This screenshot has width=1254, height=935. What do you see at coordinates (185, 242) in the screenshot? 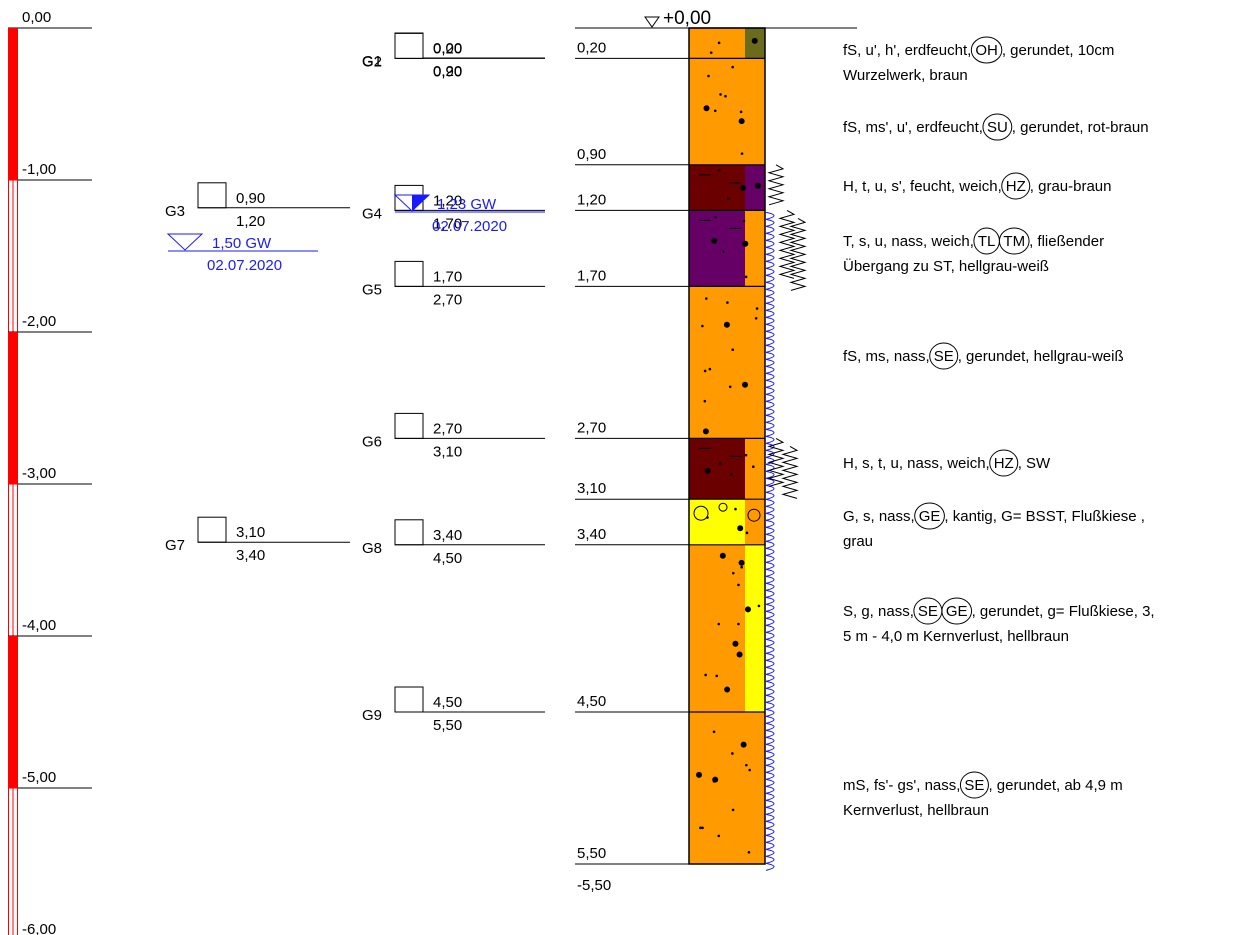
I see `groundwater-icon` at bounding box center [185, 242].